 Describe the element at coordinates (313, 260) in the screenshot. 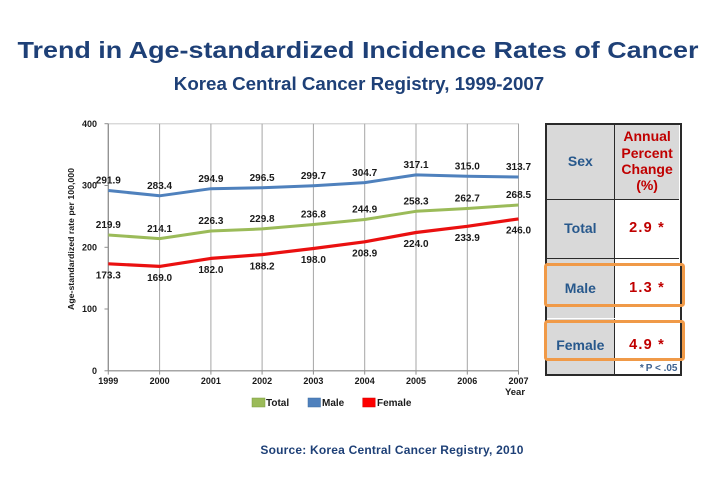

I see `svg-text: 198.0` at that location.